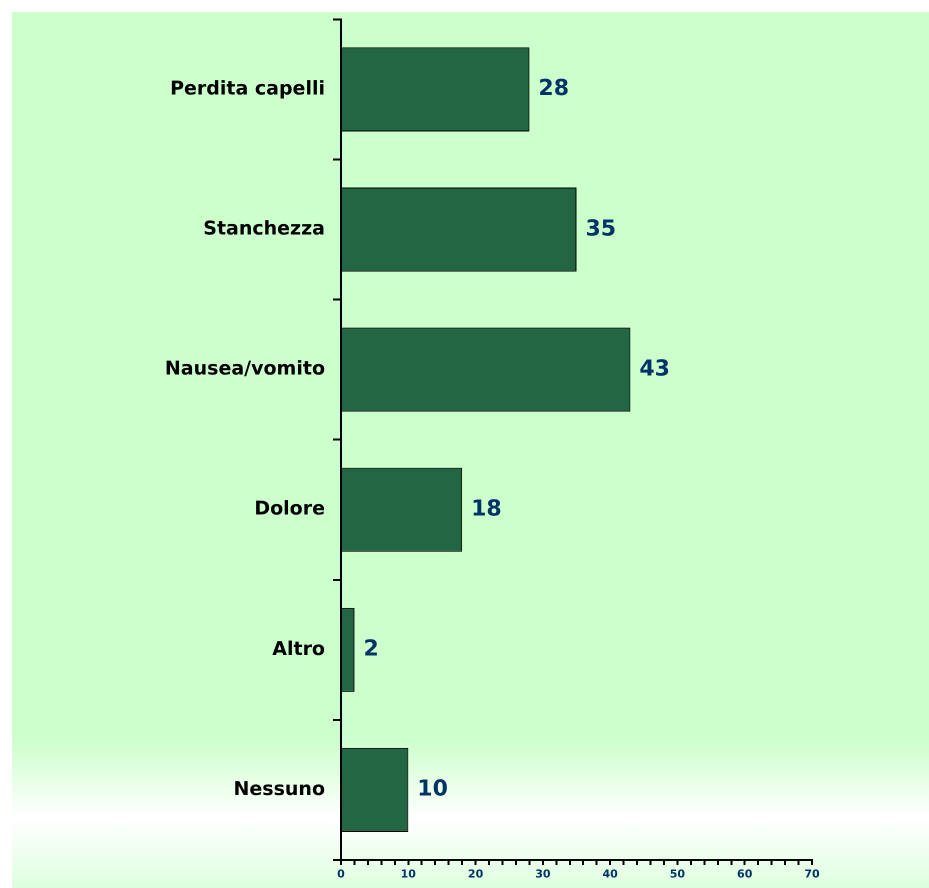 Image resolution: width=929 pixels, height=888 pixels. What do you see at coordinates (279, 789) in the screenshot?
I see `y-tick-label: Nessuno` at bounding box center [279, 789].